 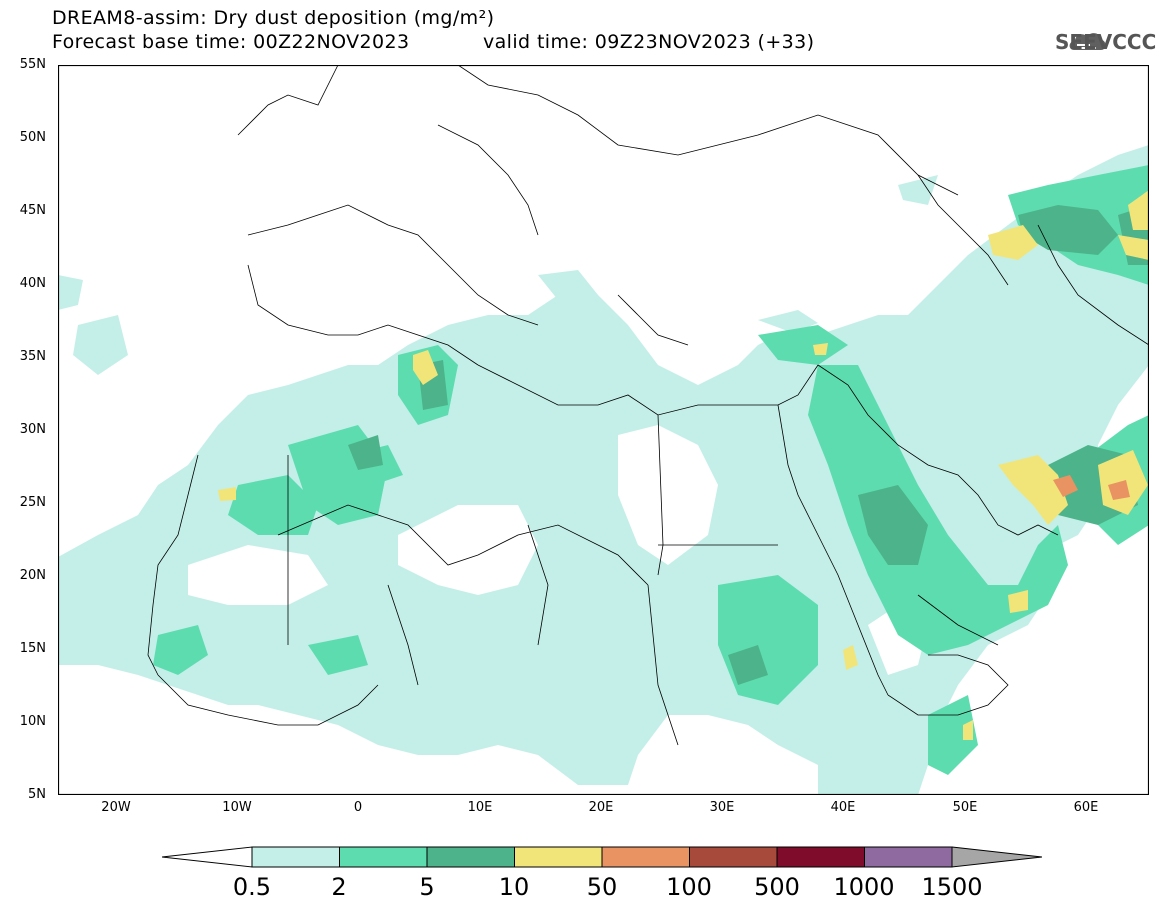 I want to click on legend-label: 0.5, so click(x=252, y=887).